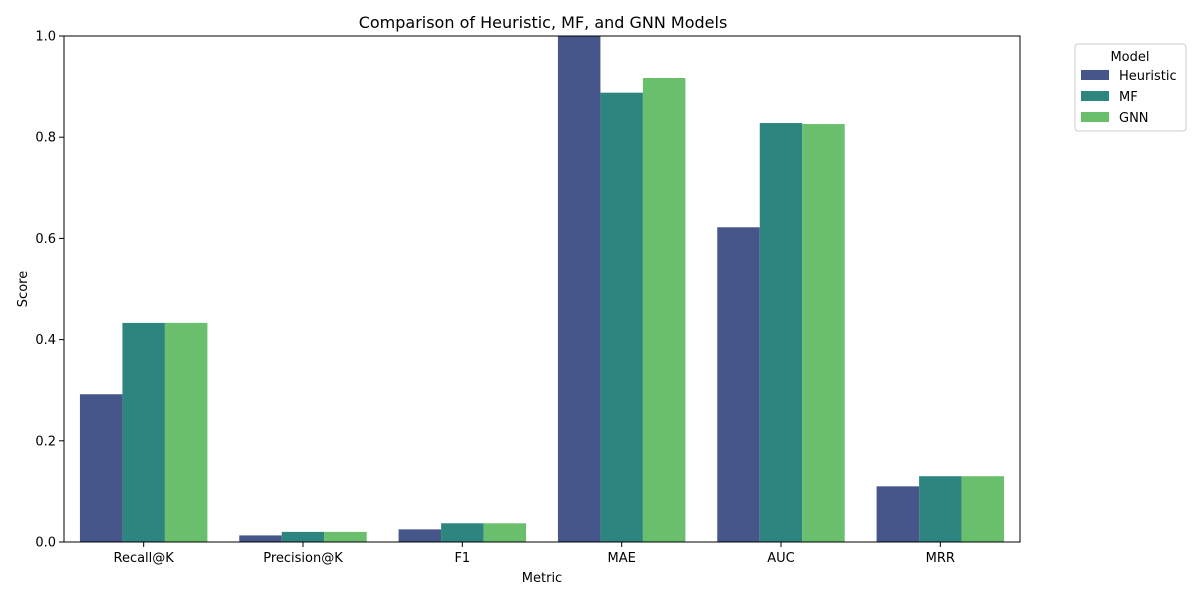  What do you see at coordinates (260, 538) in the screenshot?
I see `bar-heuristic-precision-k` at bounding box center [260, 538].